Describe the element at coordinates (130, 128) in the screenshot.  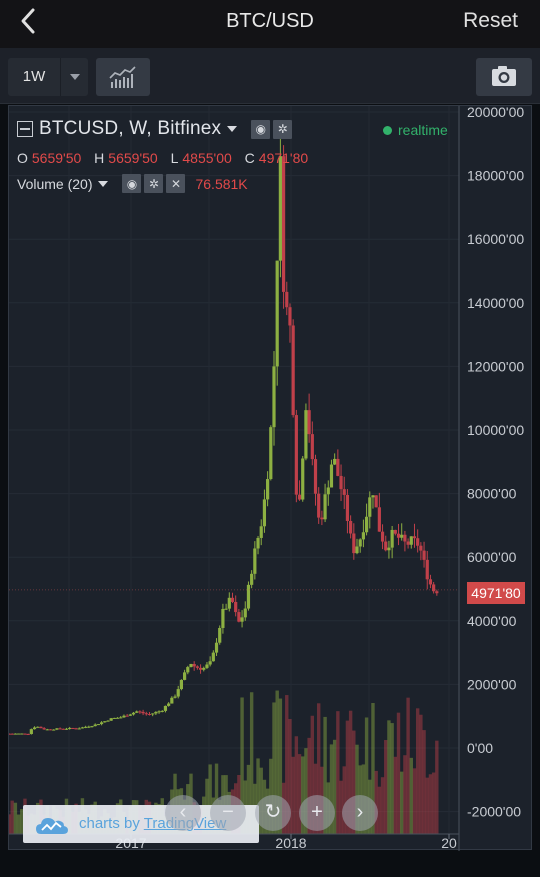
I see `symbol-title: BTCUSD, W, Bitfinex` at that location.